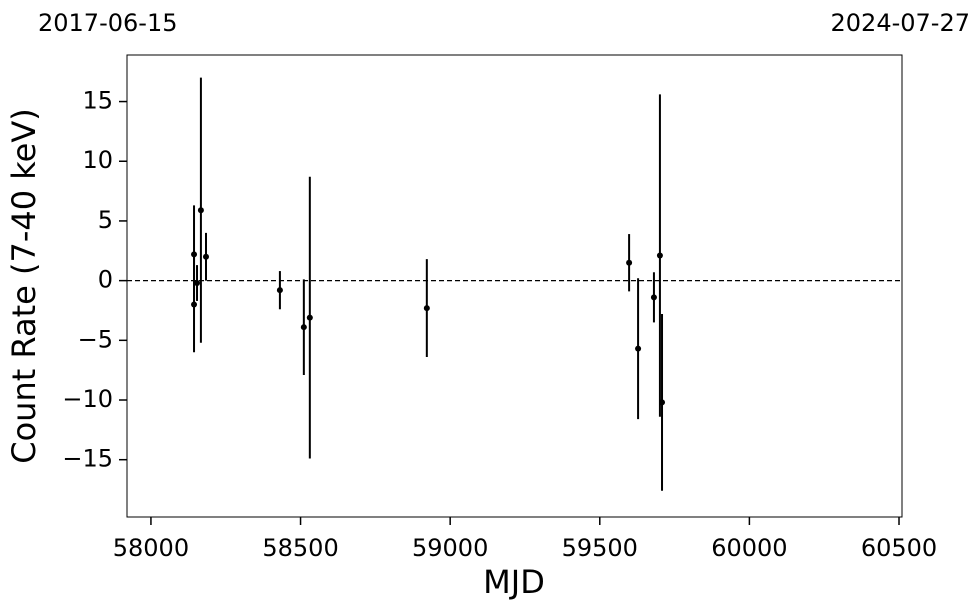 The image size is (980, 613). What do you see at coordinates (514, 582) in the screenshot?
I see `x-axis-label: MJD` at bounding box center [514, 582].